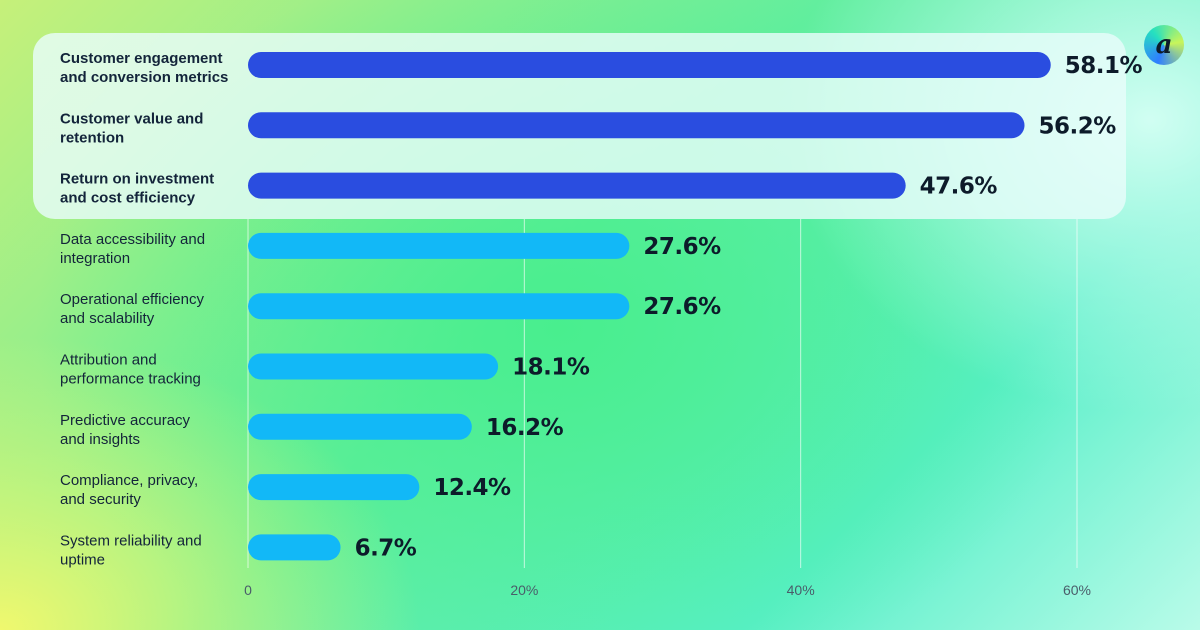  I want to click on category-label-line: and cost efficiency, so click(128, 198).